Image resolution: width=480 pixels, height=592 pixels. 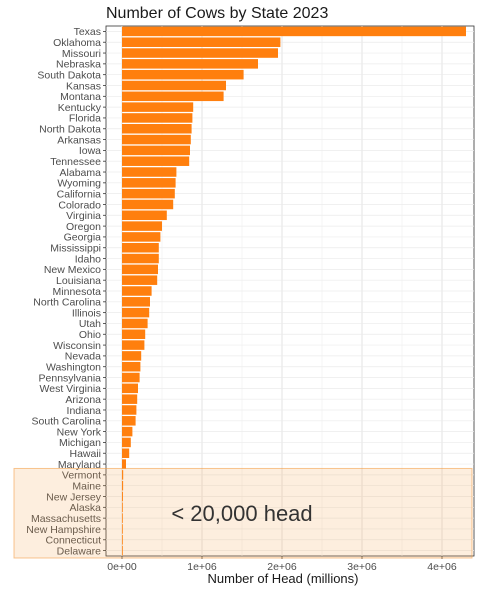 I want to click on y-tick-label: Maryland, so click(x=79, y=465).